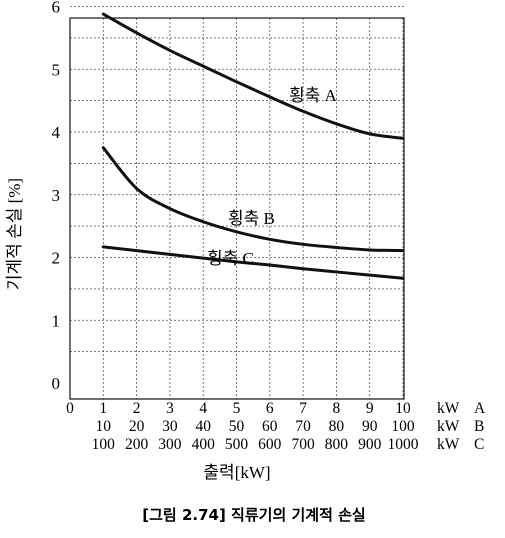 The image size is (505, 538). Describe the element at coordinates (337, 444) in the screenshot. I see `x-tick-label: 800` at that location.